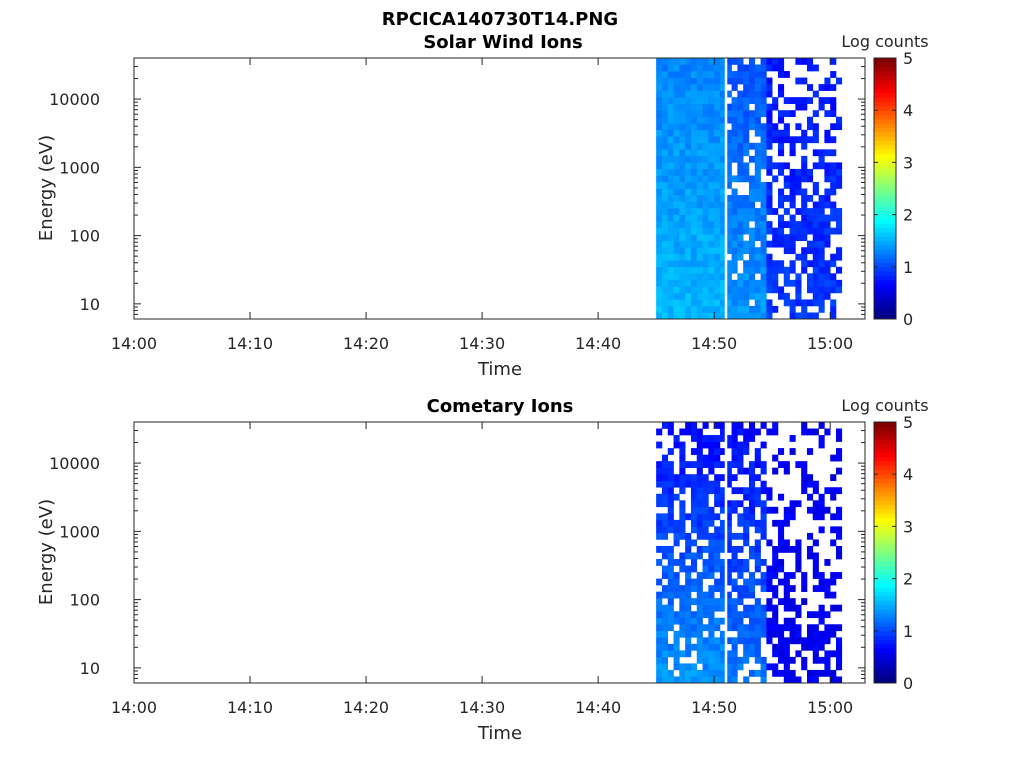  I want to click on colorbar-tick-label: 4, so click(908, 110).